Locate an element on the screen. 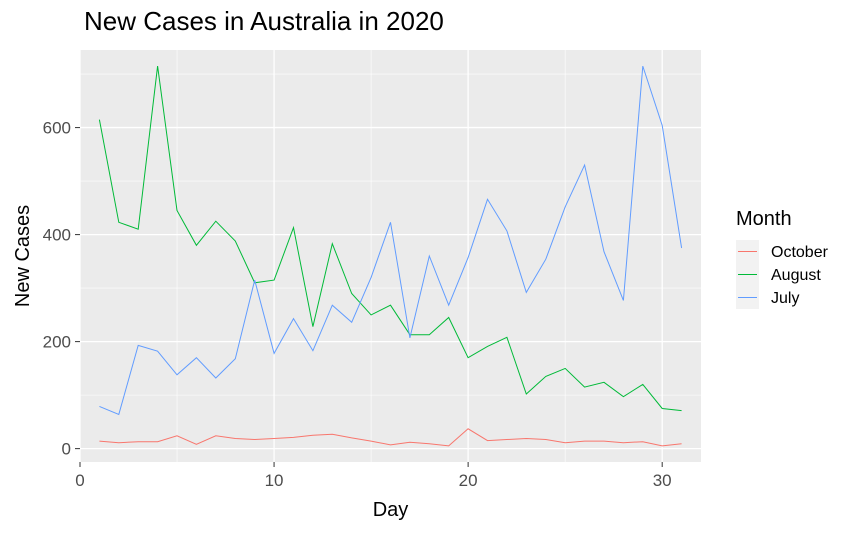 This screenshot has width=865, height=533. x-tick-label: 10 is located at coordinates (274, 480).